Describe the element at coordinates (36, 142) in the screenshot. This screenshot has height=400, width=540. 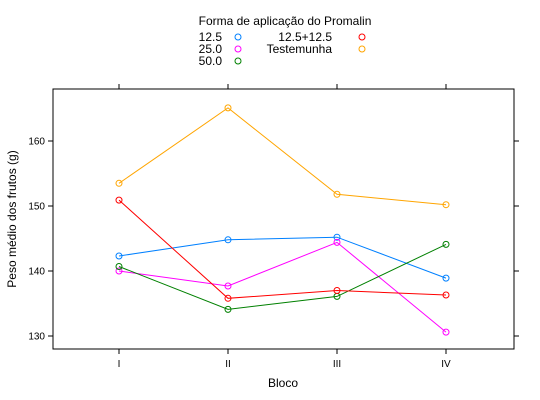
I see `y-tick-label: 160` at that location.